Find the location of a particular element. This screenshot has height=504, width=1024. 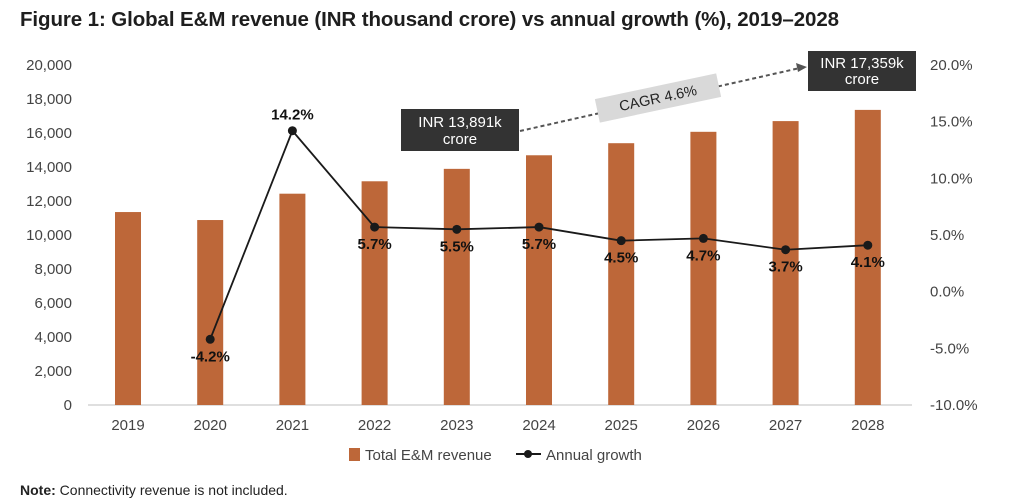

left-tick-label: 10,000 is located at coordinates (49, 235).